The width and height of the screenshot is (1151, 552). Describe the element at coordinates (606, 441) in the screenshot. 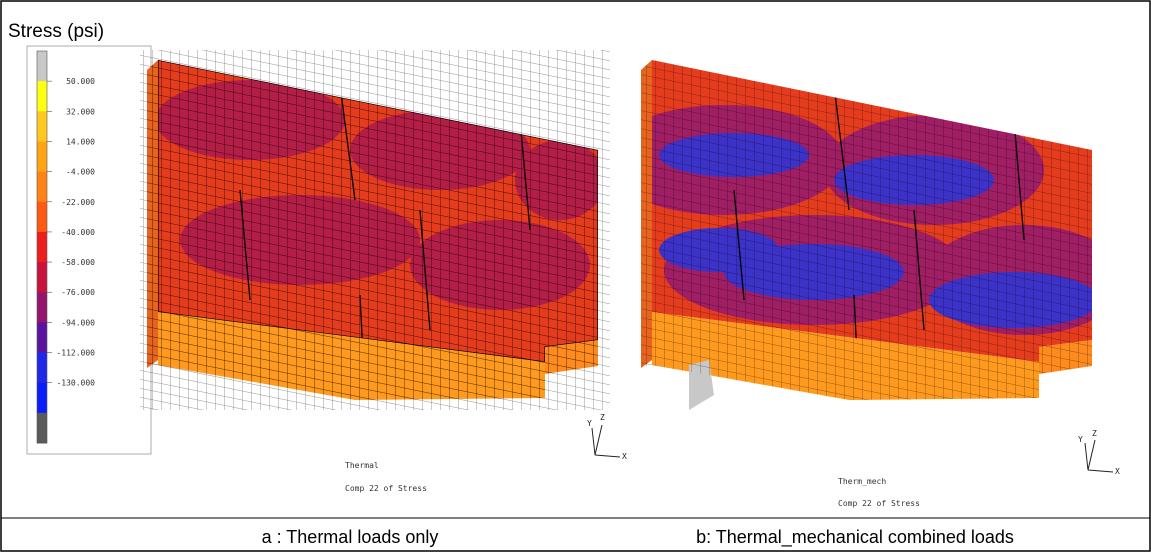

I see `axis-triad-a` at that location.